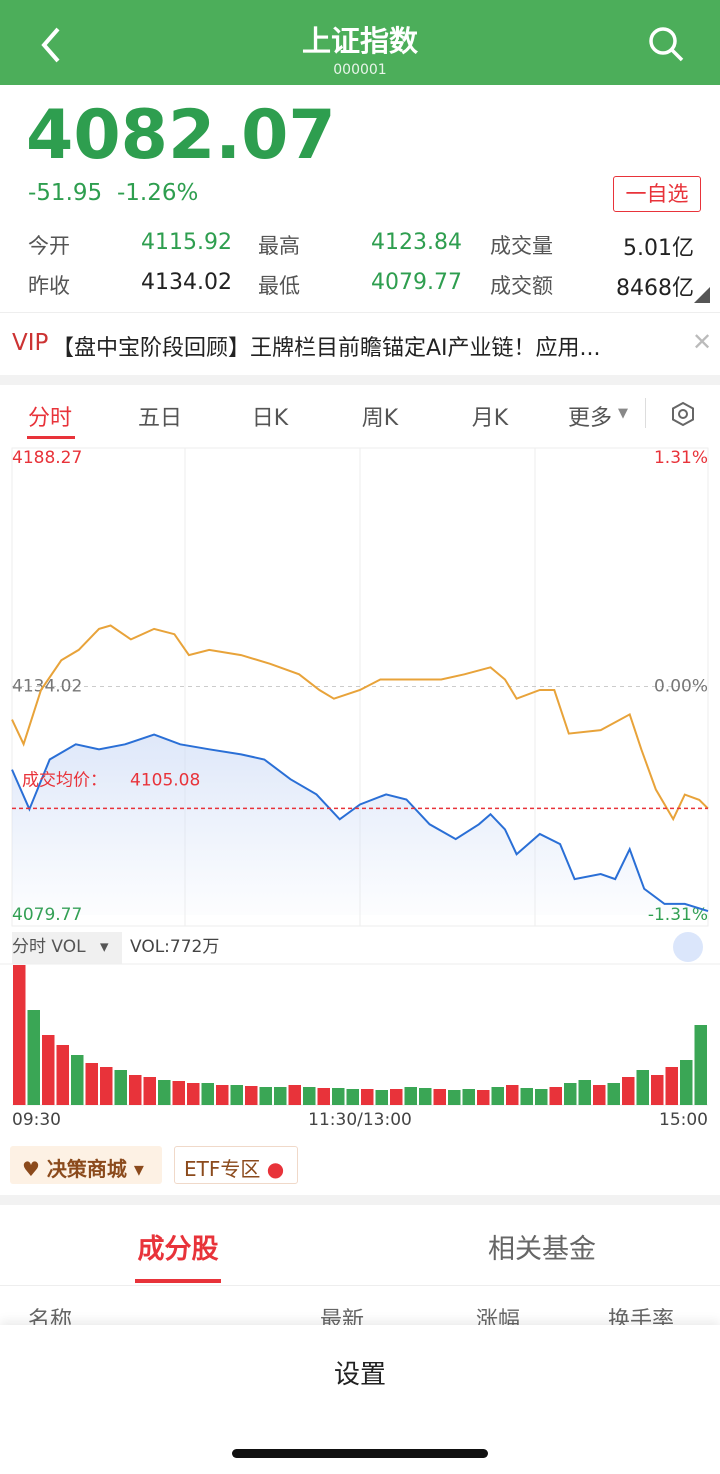 This screenshot has width=720, height=1474. I want to click on stat-value: 4134.02, so click(186, 282).